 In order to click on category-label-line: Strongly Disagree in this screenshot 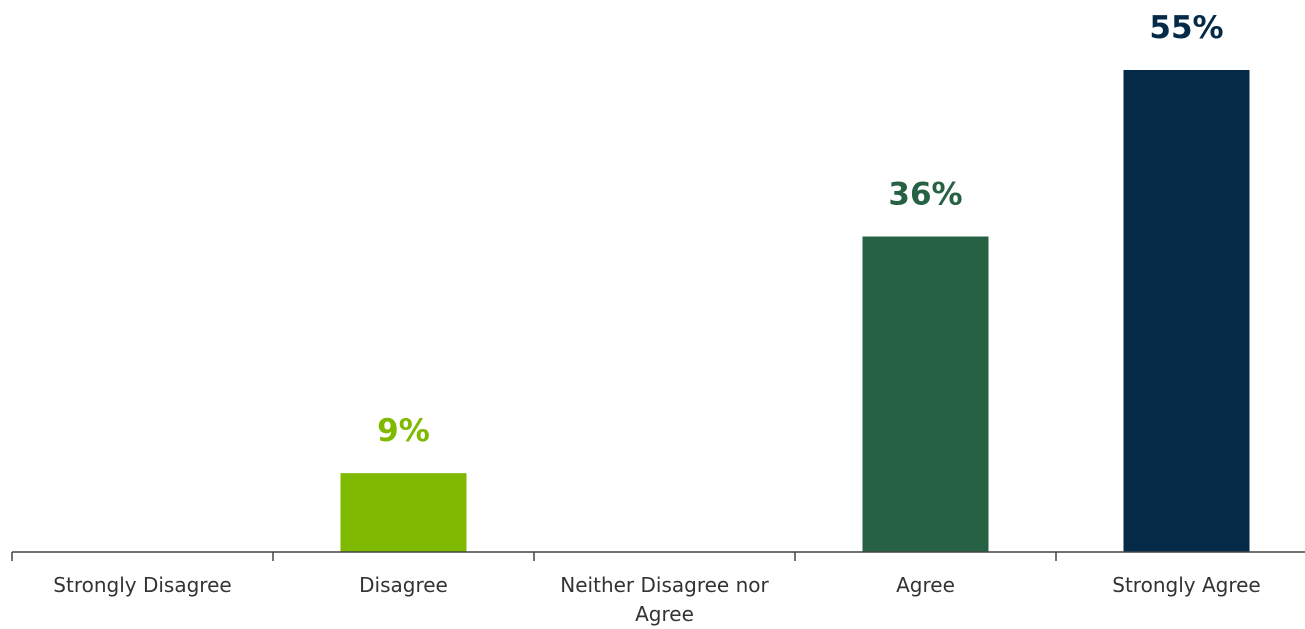, I will do `click(142, 585)`.